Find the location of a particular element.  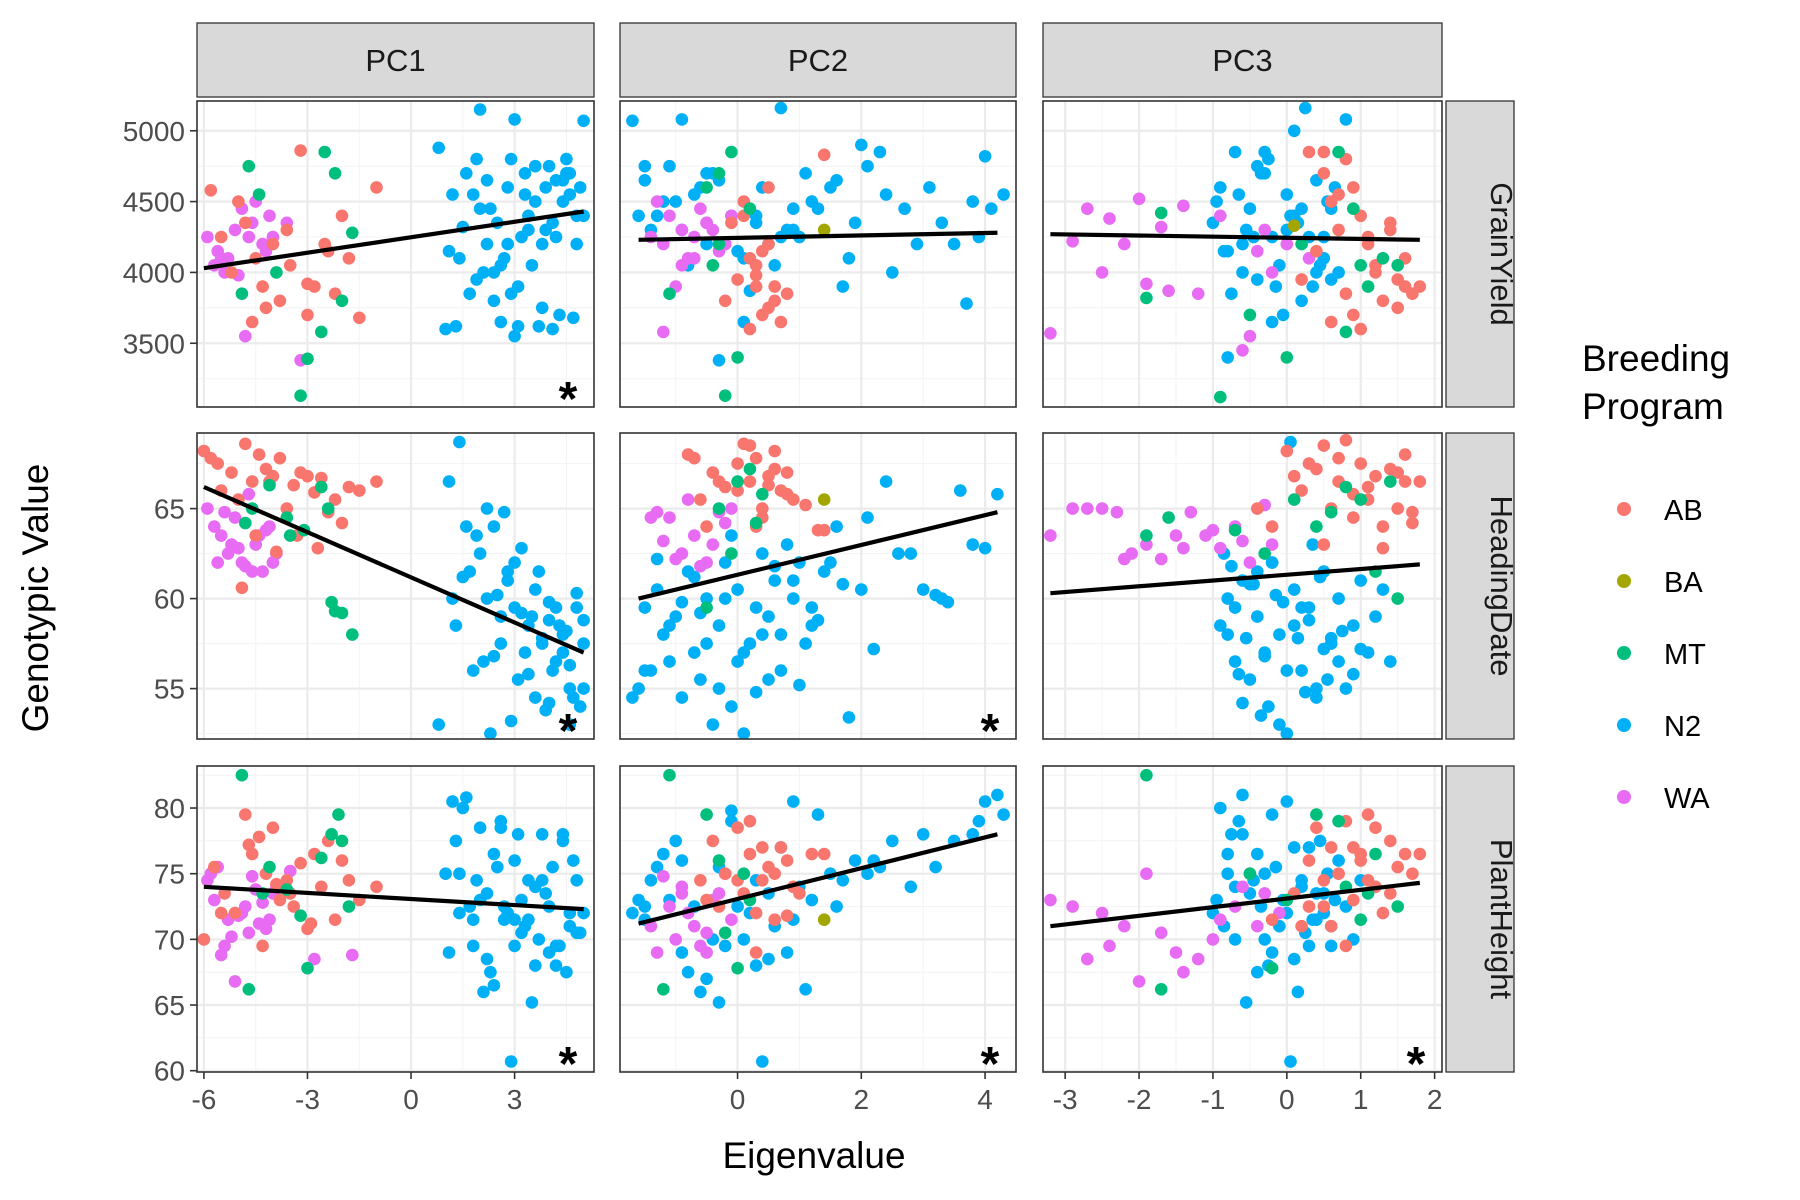

x-tick-label: -1 is located at coordinates (1212, 1099).